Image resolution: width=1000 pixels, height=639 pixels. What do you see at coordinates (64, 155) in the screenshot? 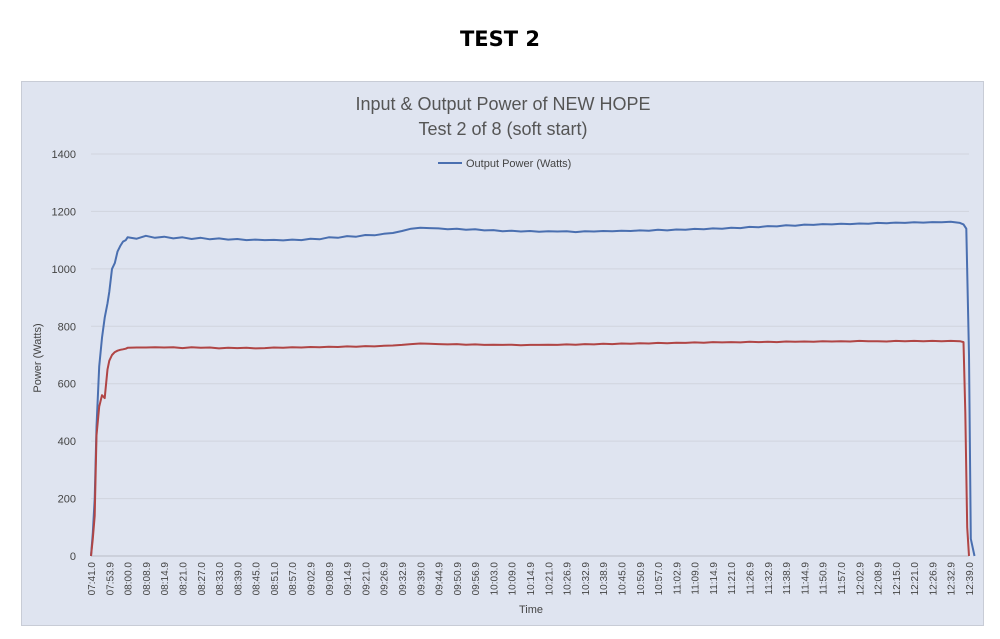
I see `y-tick-label: 1400` at bounding box center [64, 155].